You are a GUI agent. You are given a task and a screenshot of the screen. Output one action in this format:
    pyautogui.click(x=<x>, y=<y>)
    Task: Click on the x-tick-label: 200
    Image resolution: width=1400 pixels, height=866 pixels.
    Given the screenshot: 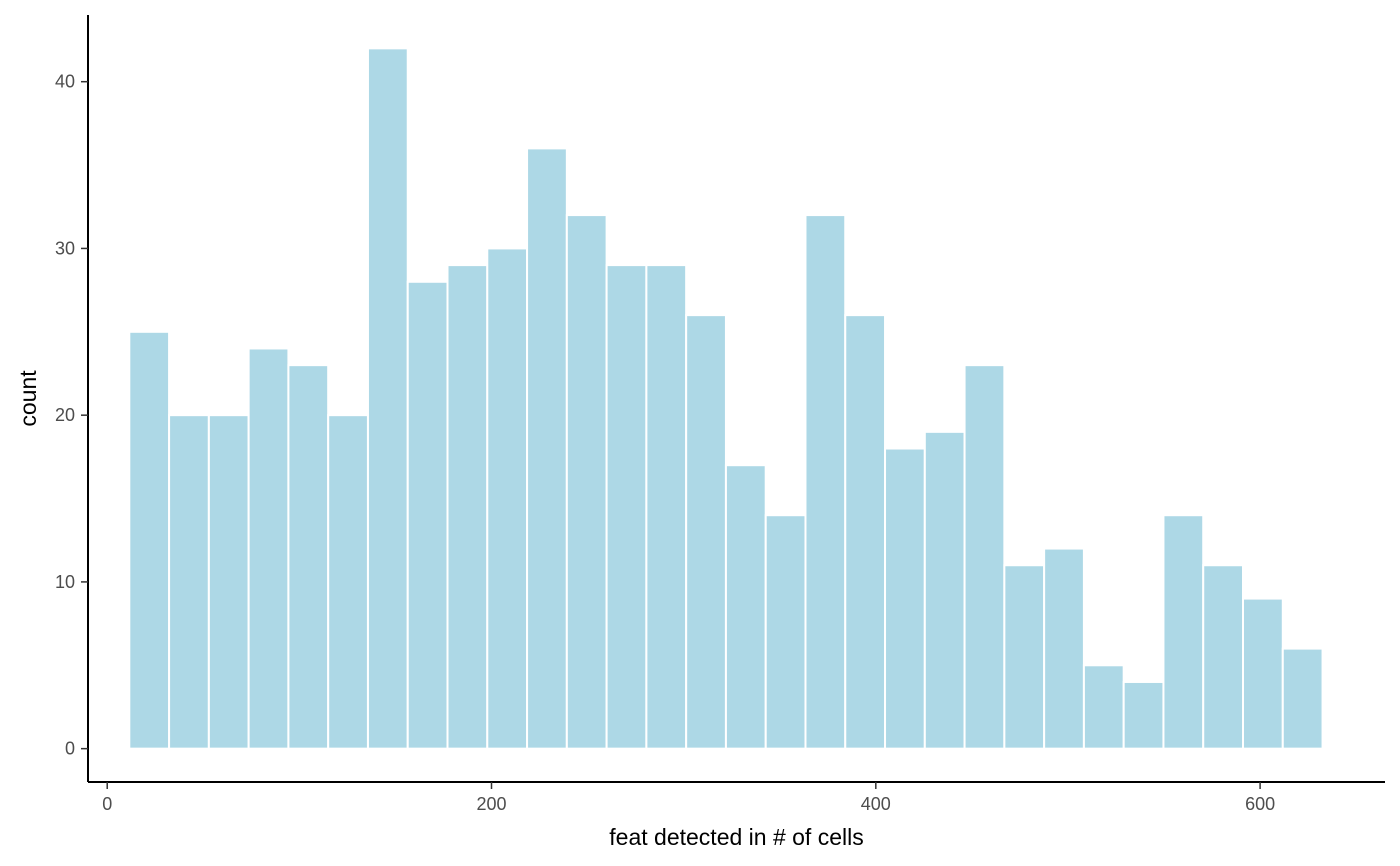 What is the action you would take?
    pyautogui.click(x=491, y=804)
    